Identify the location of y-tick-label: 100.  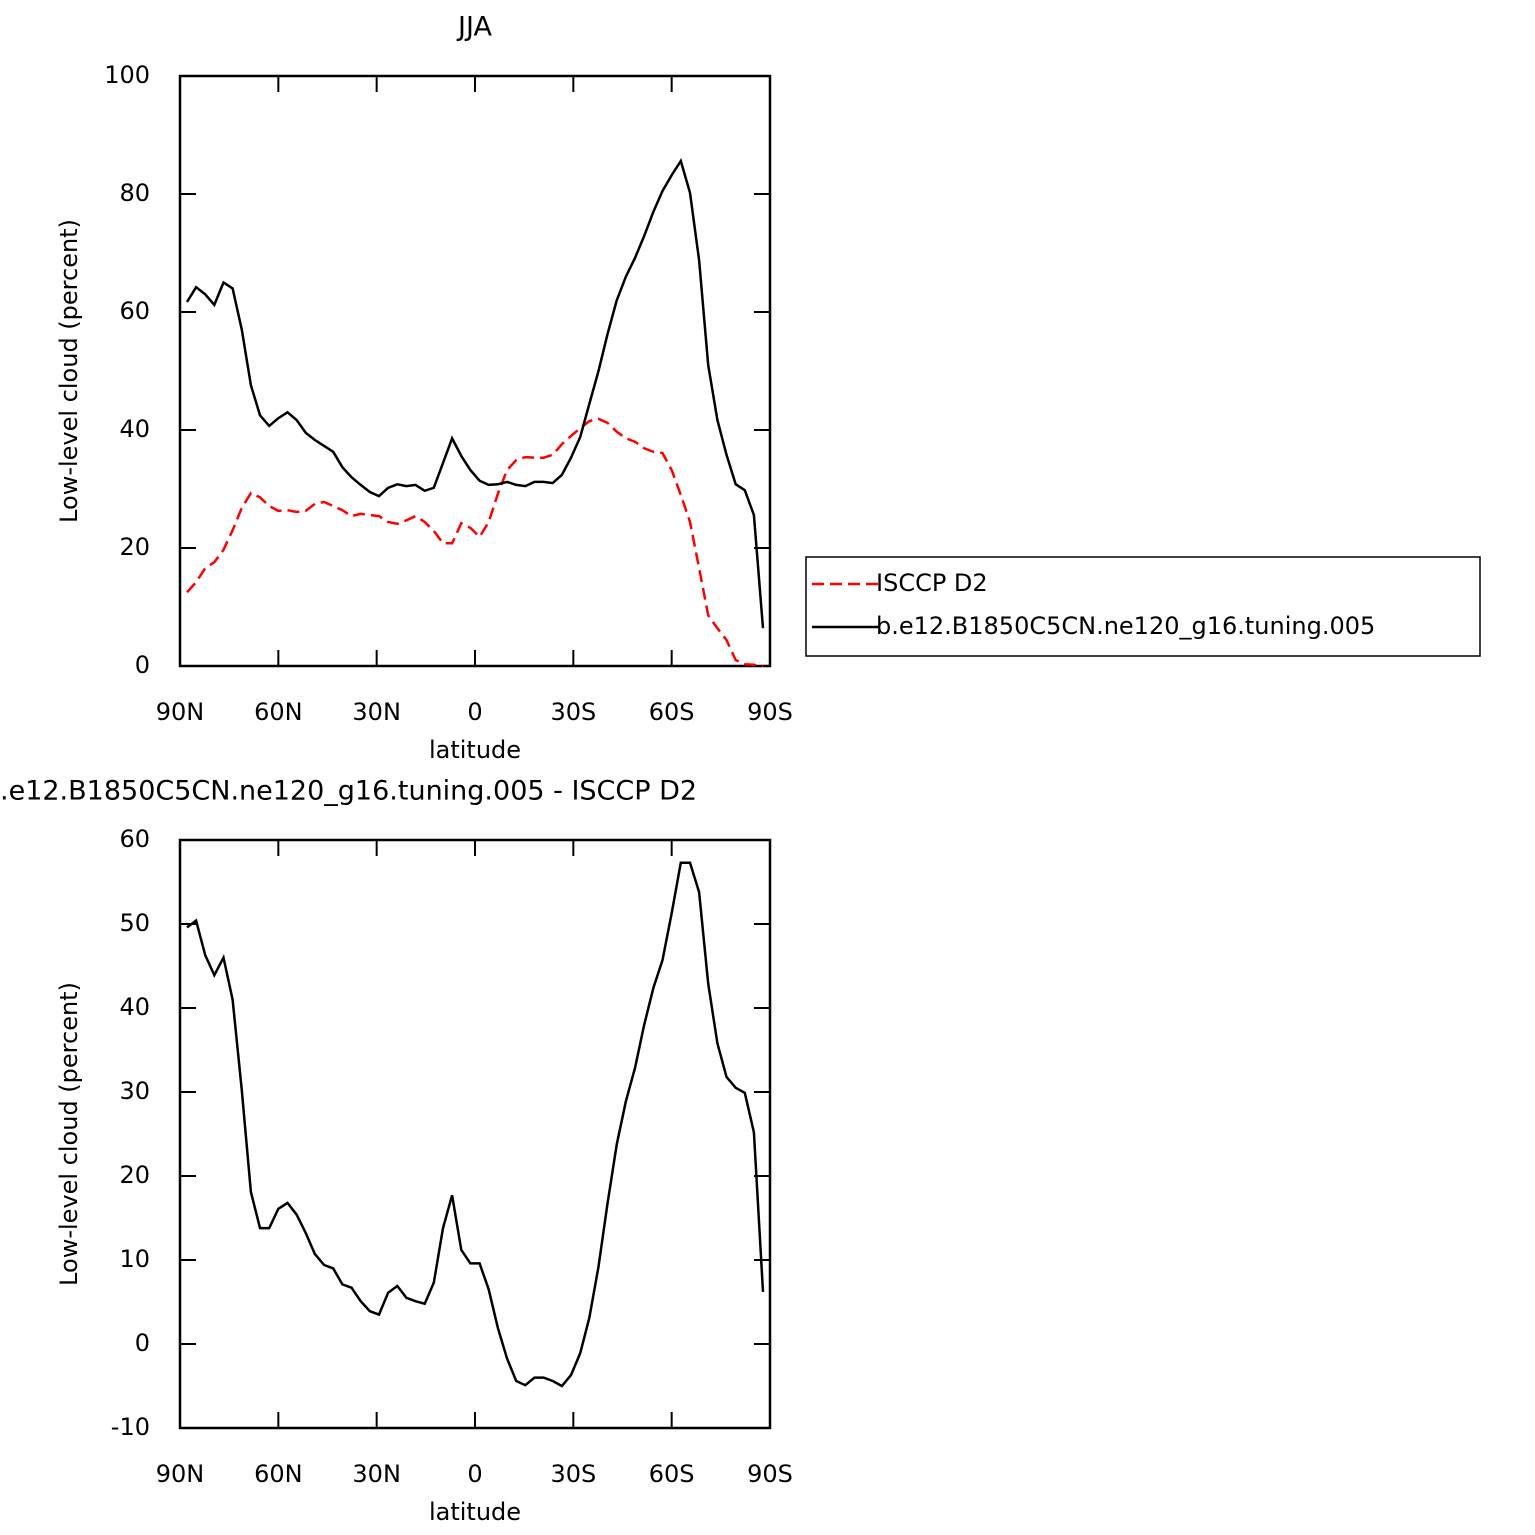
(127, 75).